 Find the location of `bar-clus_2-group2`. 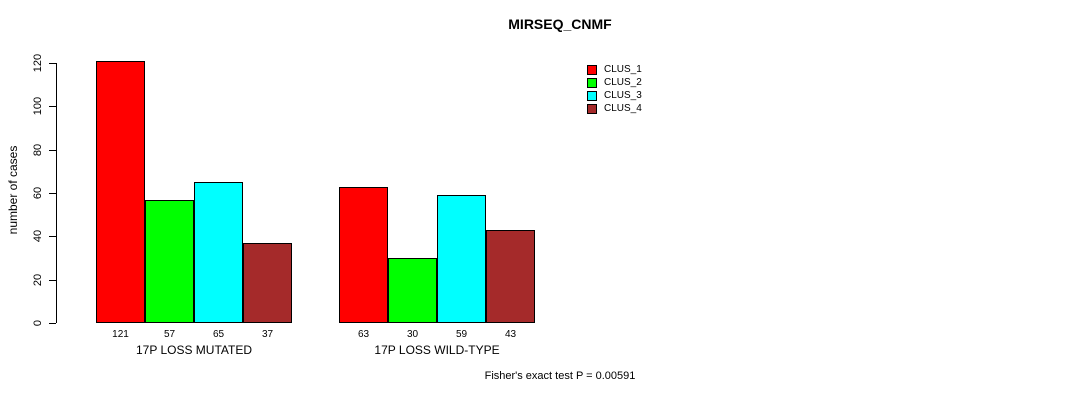

bar-clus_2-group2 is located at coordinates (412, 290).